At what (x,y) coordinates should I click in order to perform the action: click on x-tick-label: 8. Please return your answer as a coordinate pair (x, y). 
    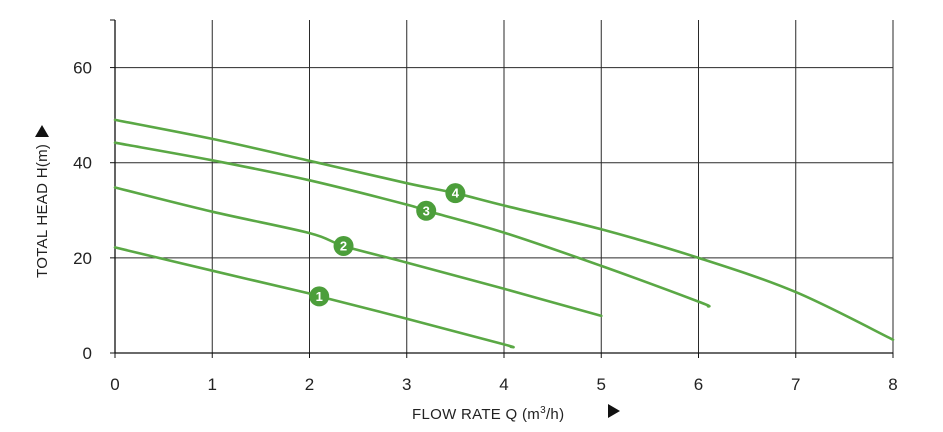
    Looking at the image, I should click on (892, 384).